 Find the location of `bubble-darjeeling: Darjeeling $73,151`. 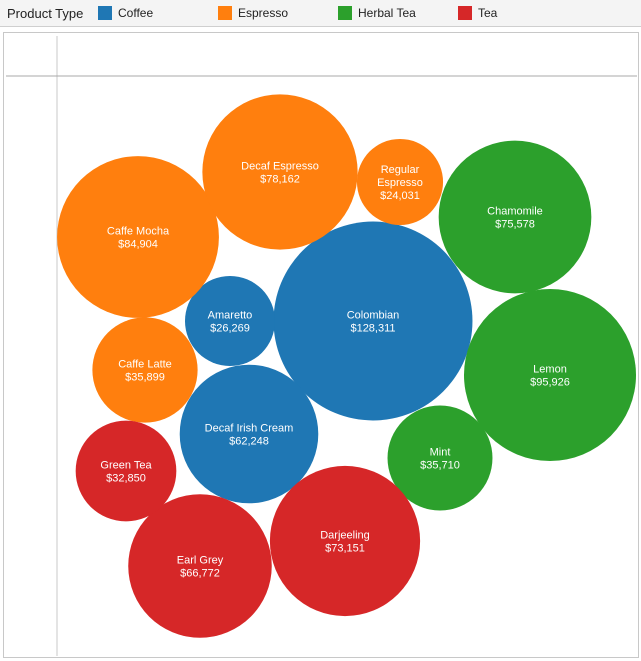

bubble-darjeeling: Darjeeling $73,151 is located at coordinates (345, 541).